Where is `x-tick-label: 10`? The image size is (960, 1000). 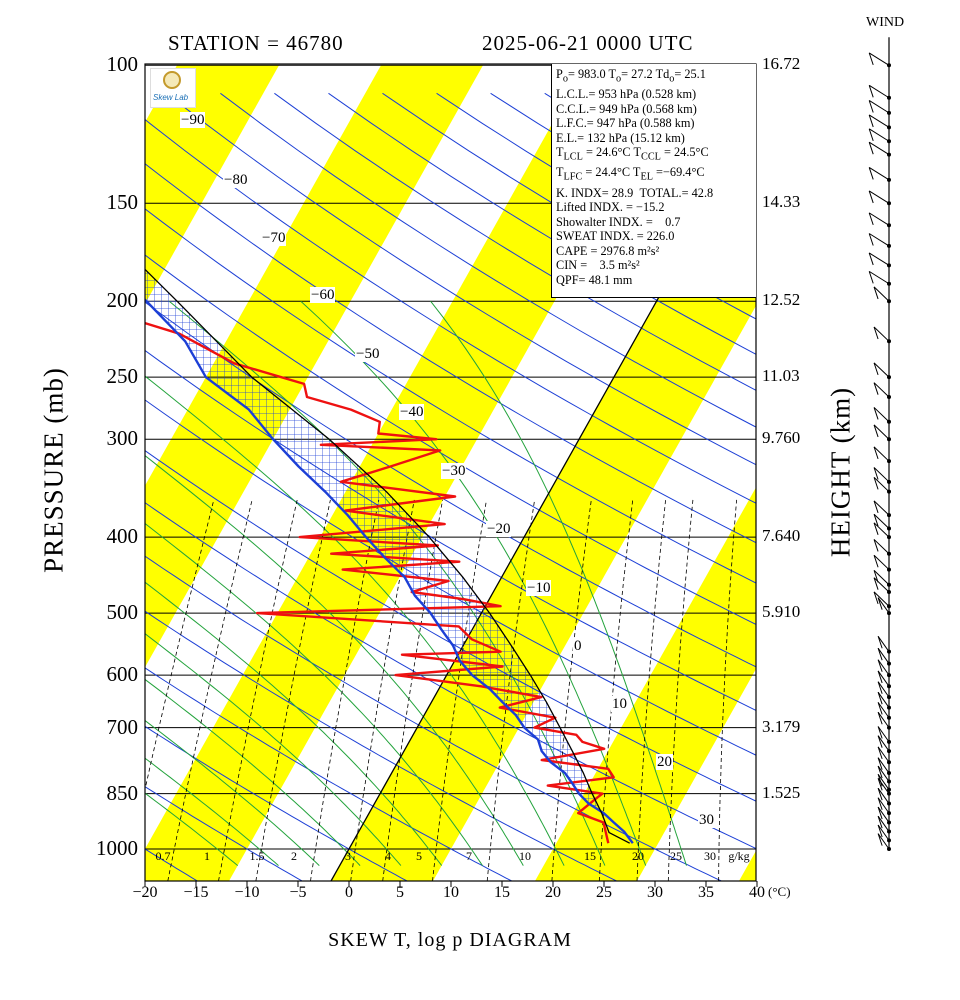
x-tick-label: 10 is located at coordinates (451, 892).